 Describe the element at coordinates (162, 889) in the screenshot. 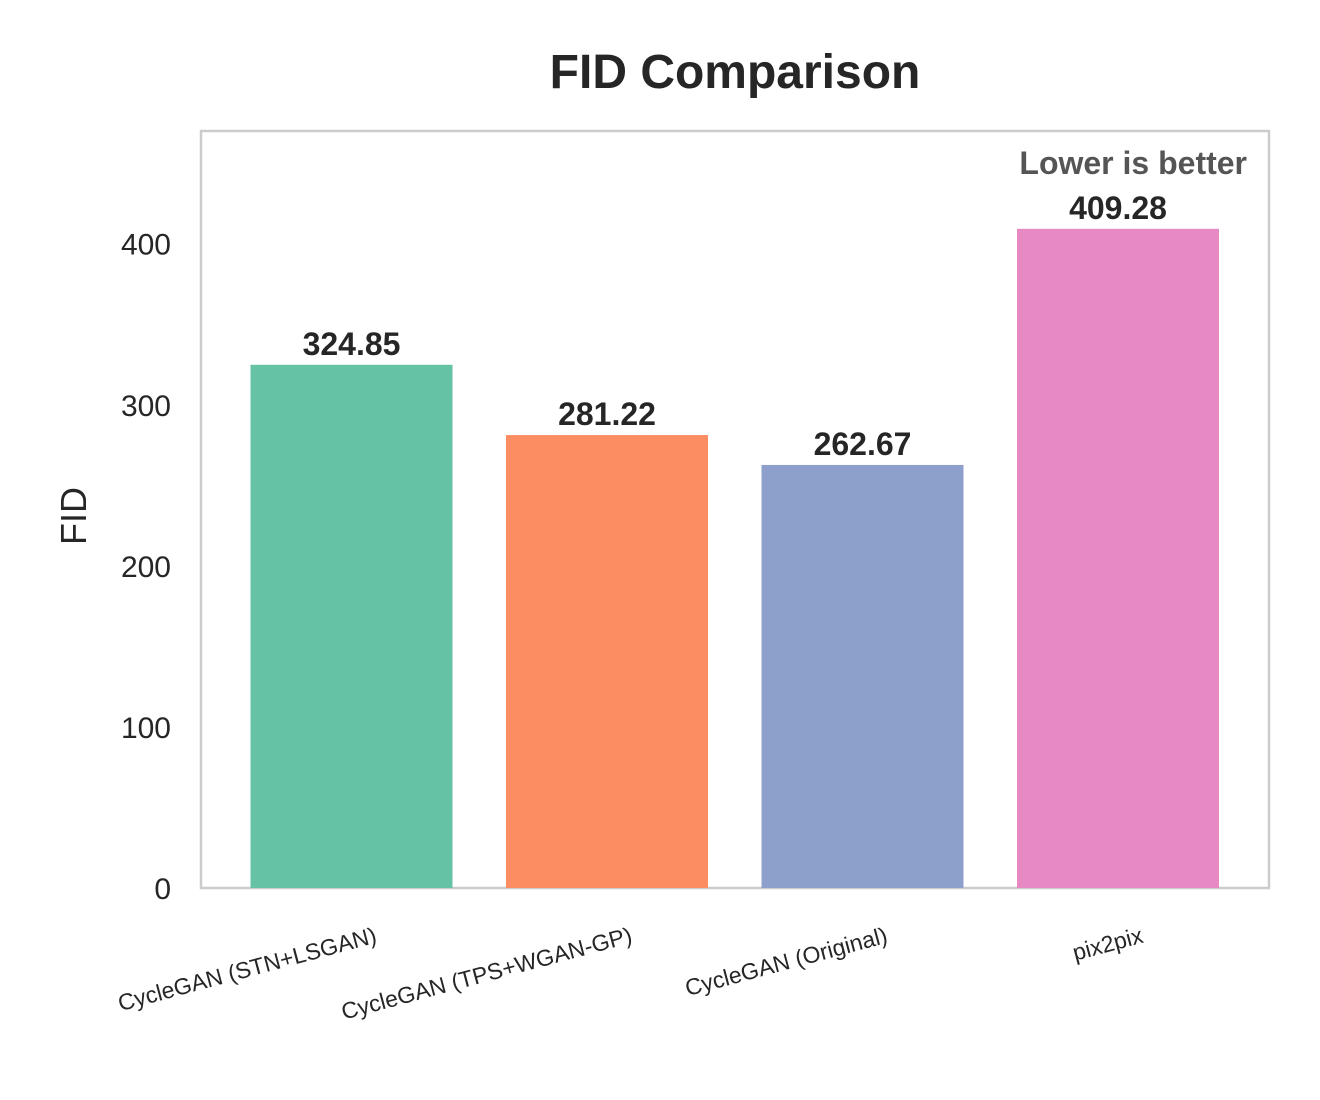

I see `y-tick-label-0: 0` at that location.